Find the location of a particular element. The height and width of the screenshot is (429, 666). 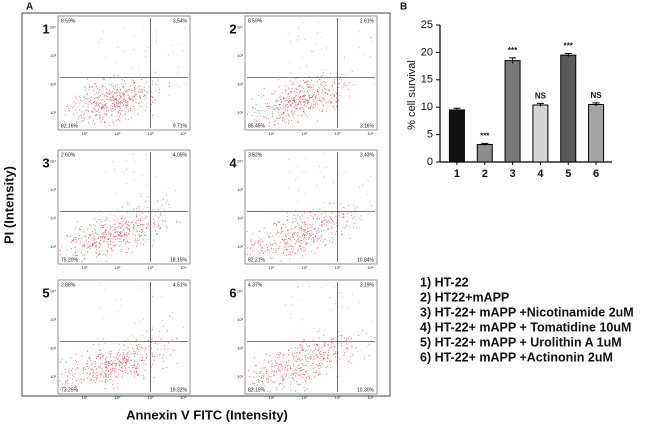

x-tick-label: 10⁴ is located at coordinates (370, 133).